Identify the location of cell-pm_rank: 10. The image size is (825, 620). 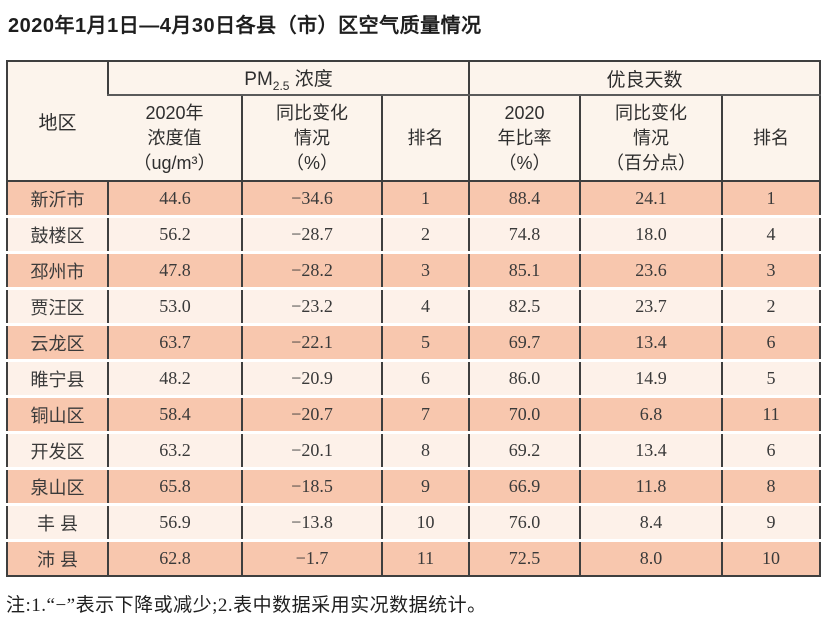
(425, 522).